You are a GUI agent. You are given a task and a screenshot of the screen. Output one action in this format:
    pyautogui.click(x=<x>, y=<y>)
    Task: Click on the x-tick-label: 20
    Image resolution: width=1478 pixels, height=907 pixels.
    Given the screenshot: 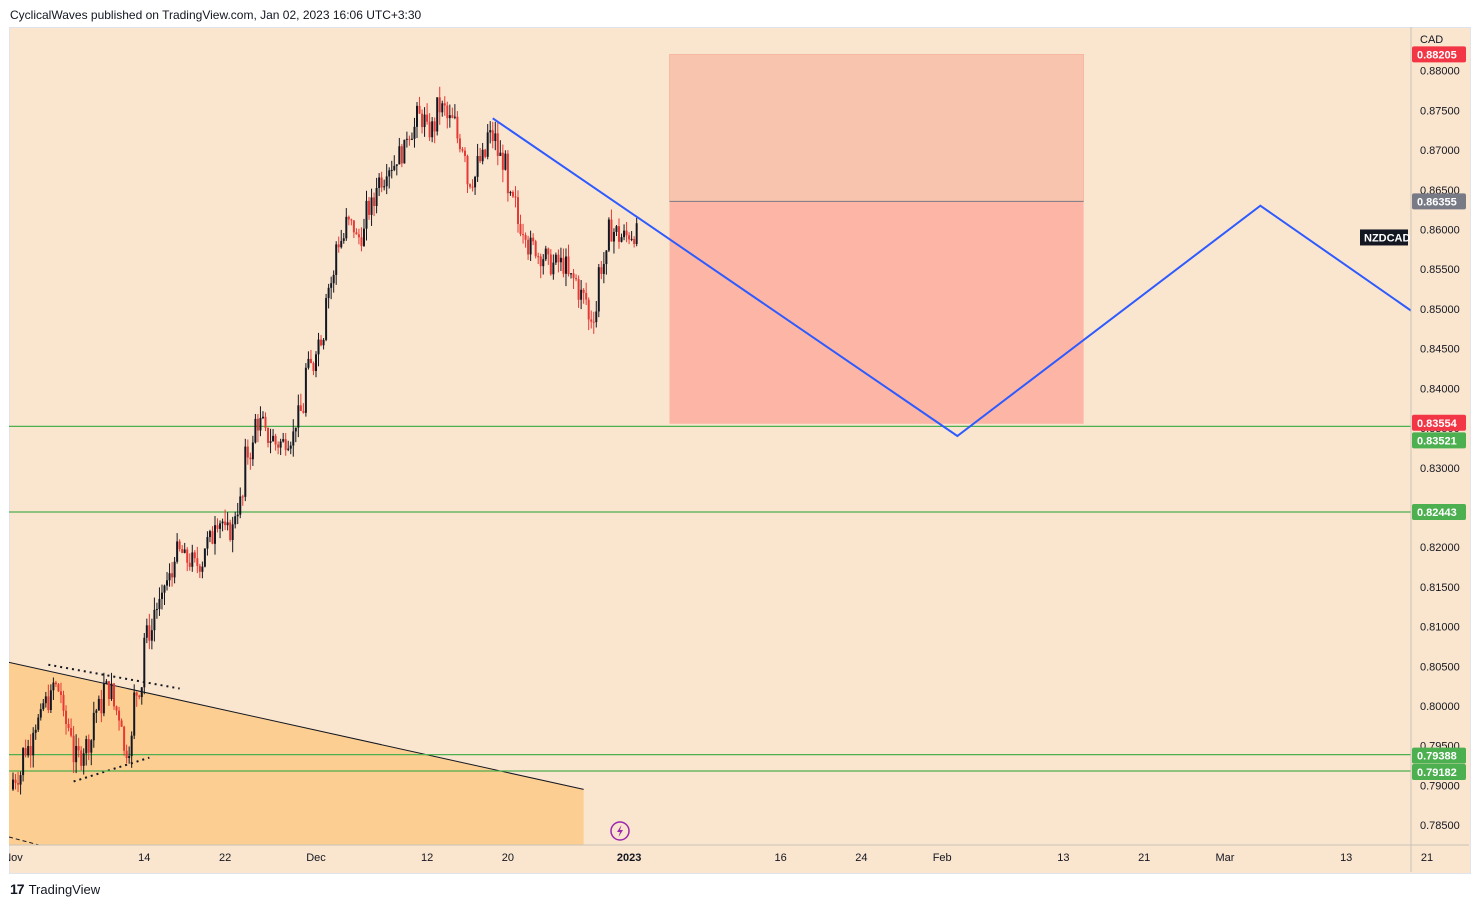 What is the action you would take?
    pyautogui.click(x=508, y=858)
    